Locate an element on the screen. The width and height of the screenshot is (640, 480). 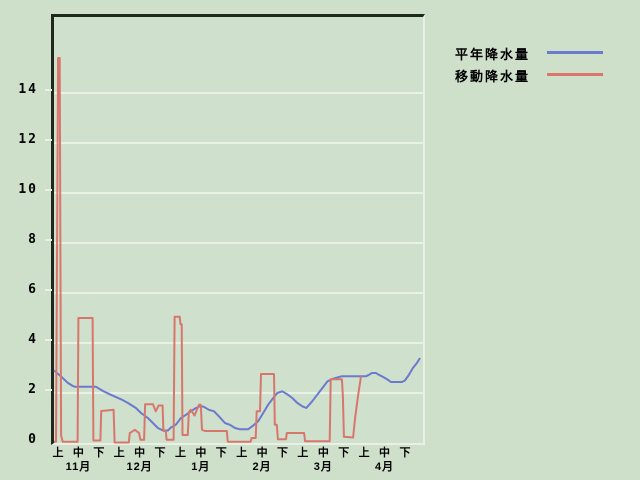
y-tick-label-14: 14 is located at coordinates (28, 89).